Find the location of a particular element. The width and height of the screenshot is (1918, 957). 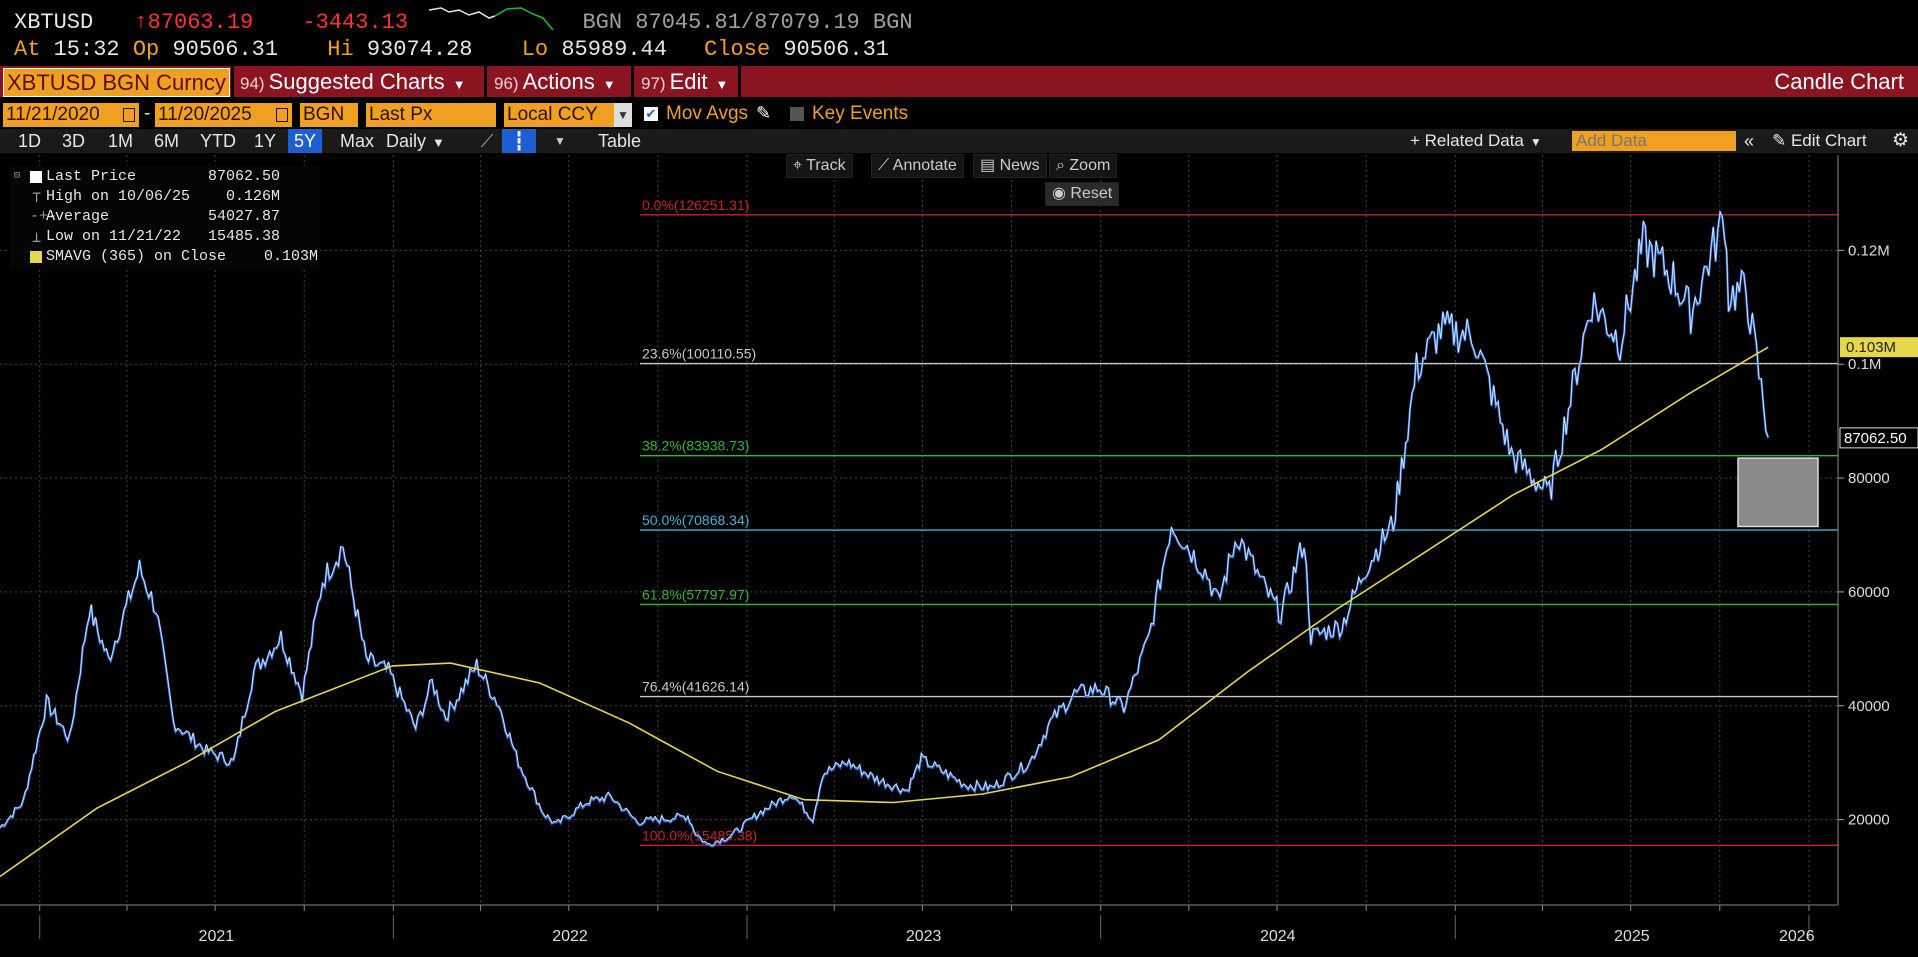

start-date-field: 11/21/2020 is located at coordinates (71, 115).